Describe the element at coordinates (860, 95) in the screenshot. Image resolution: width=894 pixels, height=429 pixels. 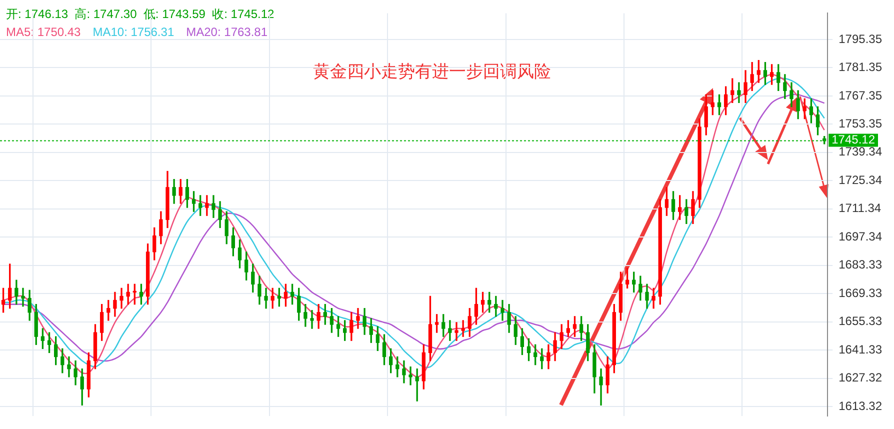
I see `y-tick-label: 1767.35` at that location.